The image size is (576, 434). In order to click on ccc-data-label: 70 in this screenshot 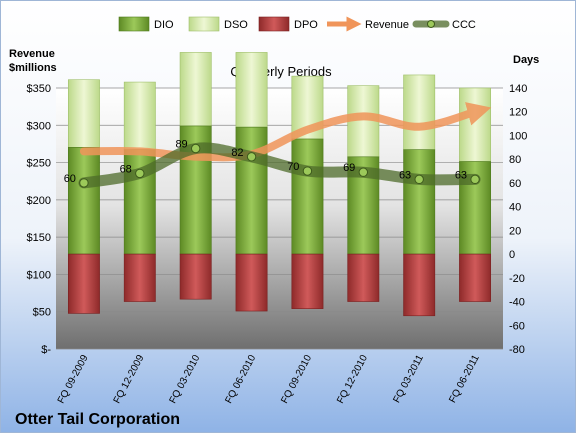, I will do `click(293, 167)`.